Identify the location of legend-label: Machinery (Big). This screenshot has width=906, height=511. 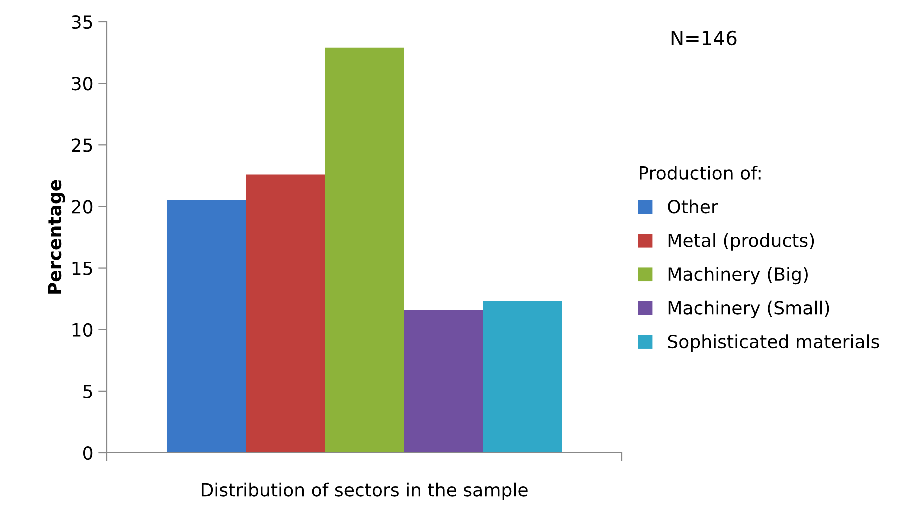
(738, 276).